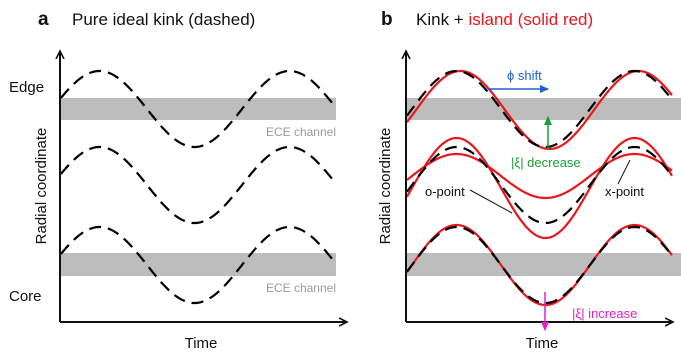 This screenshot has width=681, height=354. What do you see at coordinates (387, 19) in the screenshot?
I see `panel-b-letter: b` at bounding box center [387, 19].